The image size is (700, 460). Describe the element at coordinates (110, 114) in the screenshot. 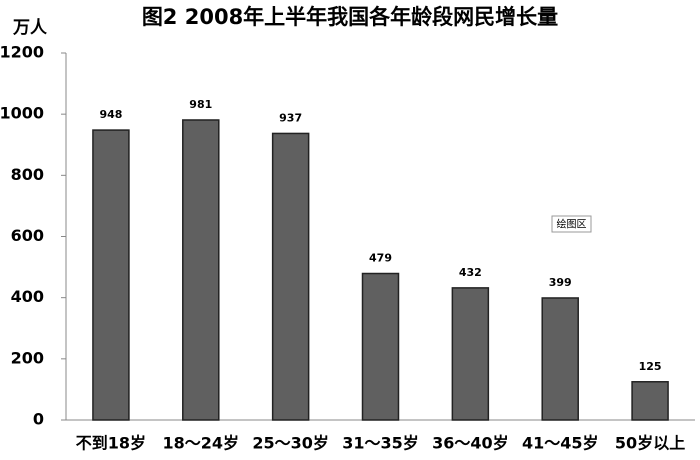

I see `data-label: 948` at that location.